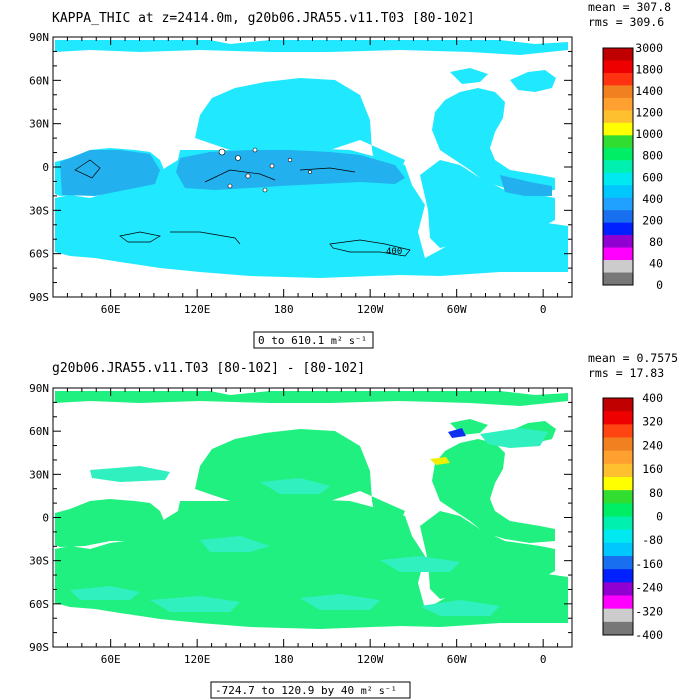 The image size is (700, 700). Describe the element at coordinates (649, 635) in the screenshot. I see `panel-bottom-colorbar-label: -400` at that location.